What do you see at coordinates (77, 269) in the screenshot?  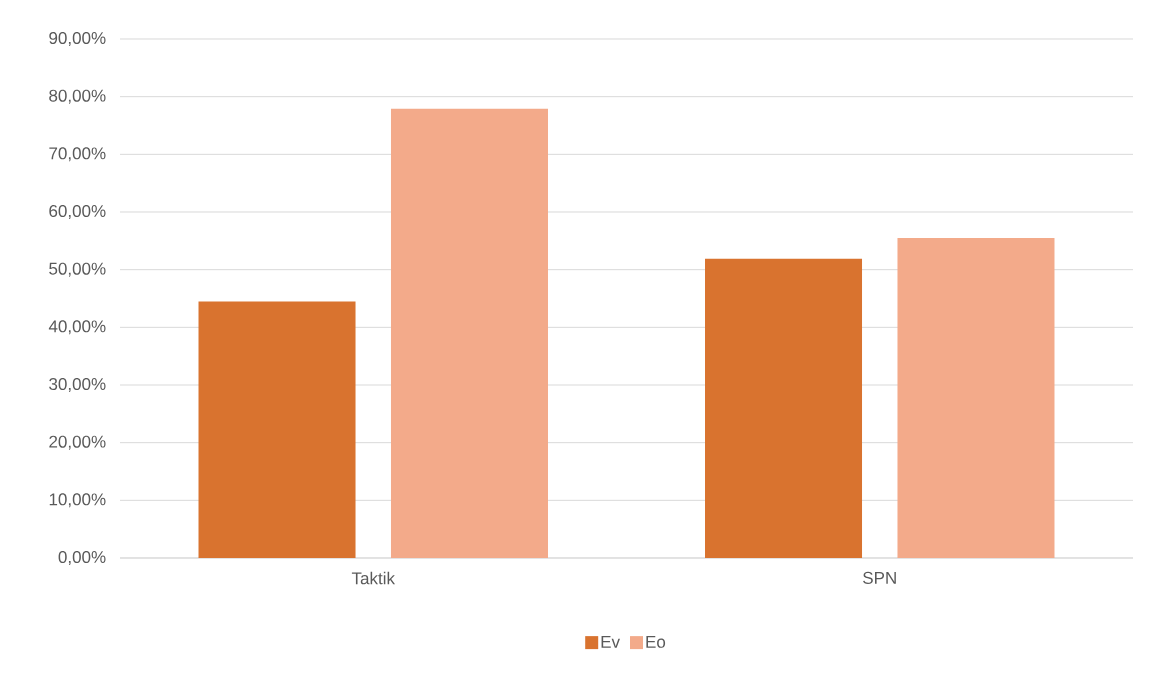 I see `y-tick-label: 50,00%` at bounding box center [77, 269].